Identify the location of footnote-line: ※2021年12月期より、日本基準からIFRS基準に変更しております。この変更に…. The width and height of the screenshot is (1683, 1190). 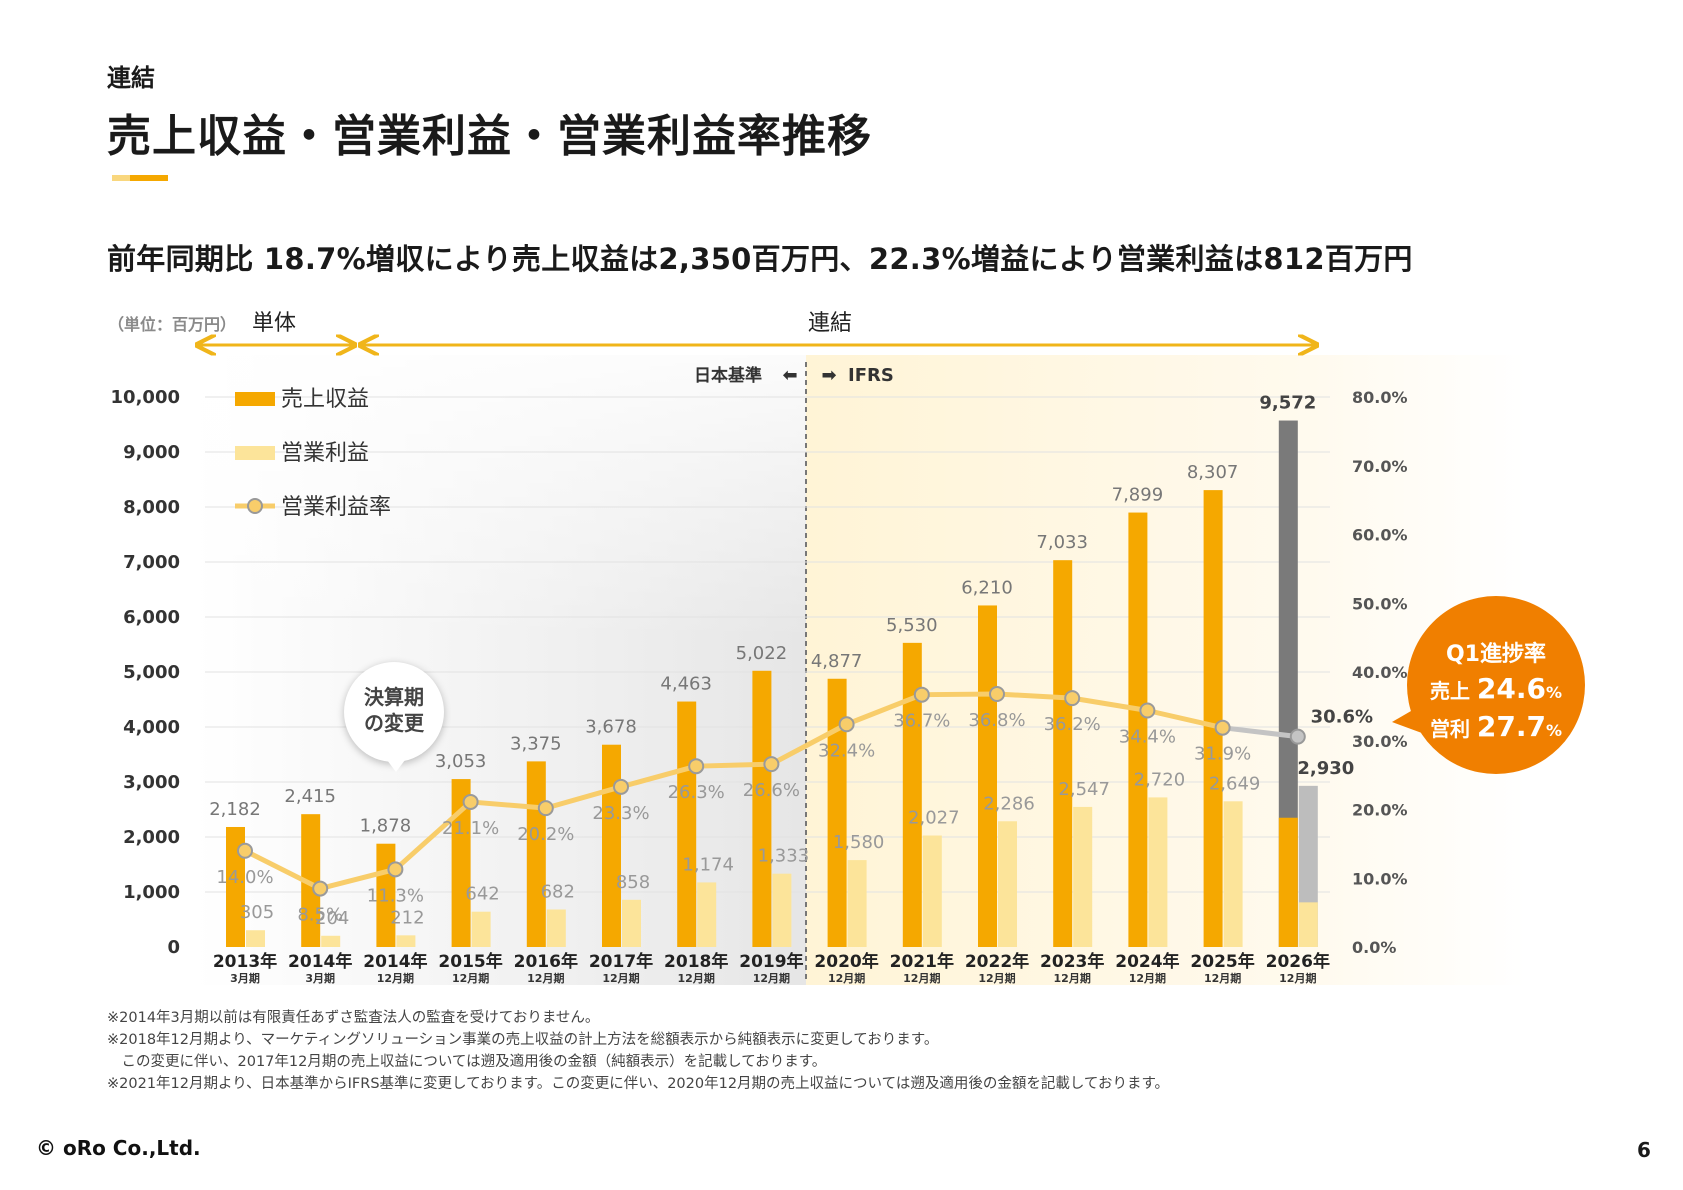
(638, 1084).